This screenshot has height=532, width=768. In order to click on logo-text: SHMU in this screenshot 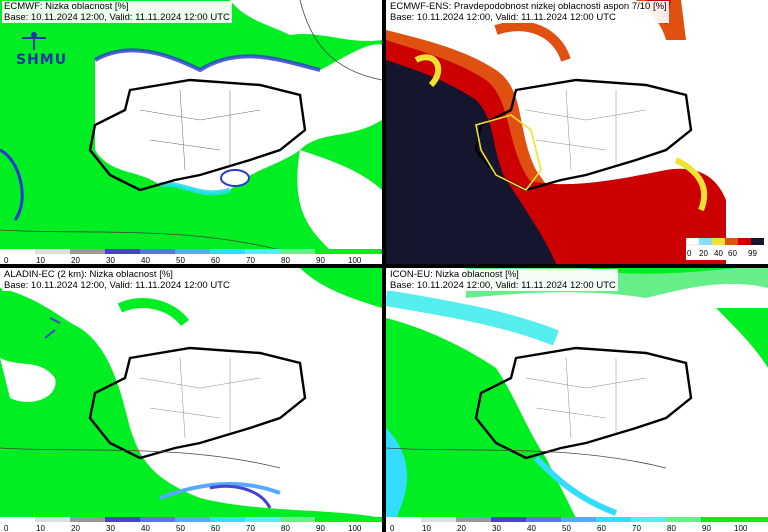, I will do `click(42, 60)`.